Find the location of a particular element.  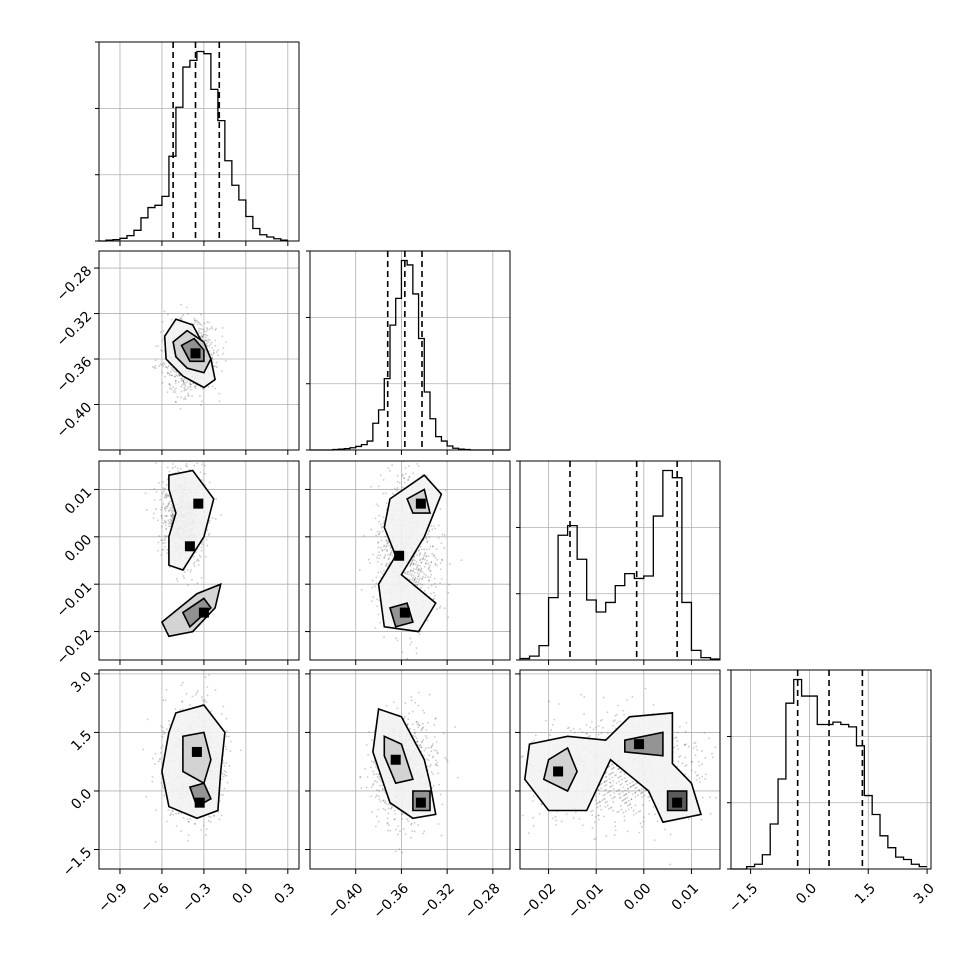

panel-frame is located at coordinates (410, 769).